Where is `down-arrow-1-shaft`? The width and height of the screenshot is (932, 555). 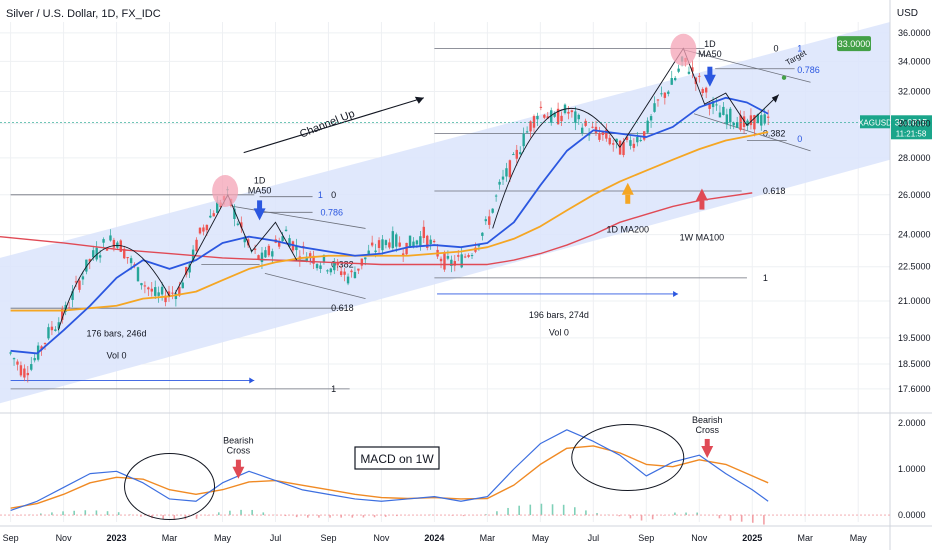 down-arrow-1-shaft is located at coordinates (260, 205).